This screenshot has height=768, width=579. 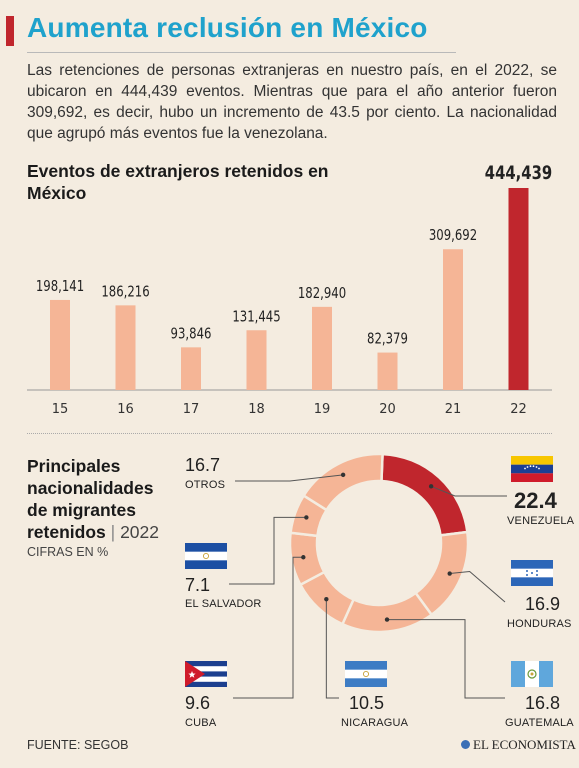 What do you see at coordinates (387, 339) in the screenshot?
I see `bar-value-label: 82,379` at bounding box center [387, 339].